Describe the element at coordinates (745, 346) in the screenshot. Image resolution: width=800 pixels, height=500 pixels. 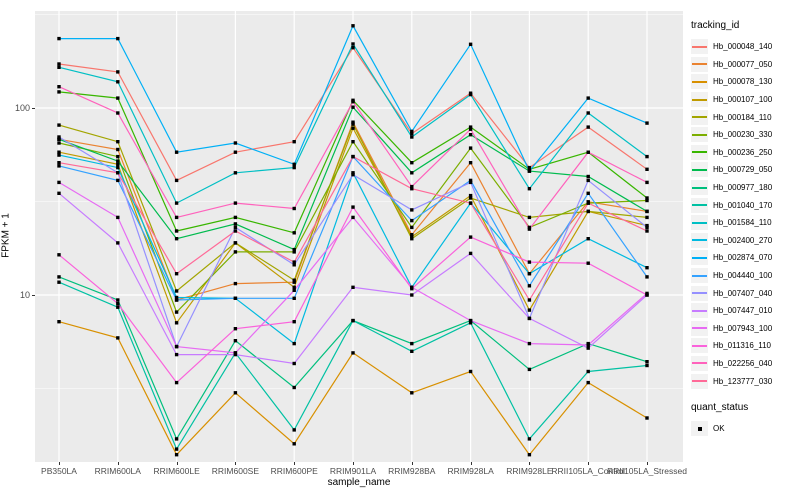
I see `legend-item-Hb_011316_110: Hb_011316_110` at that location.